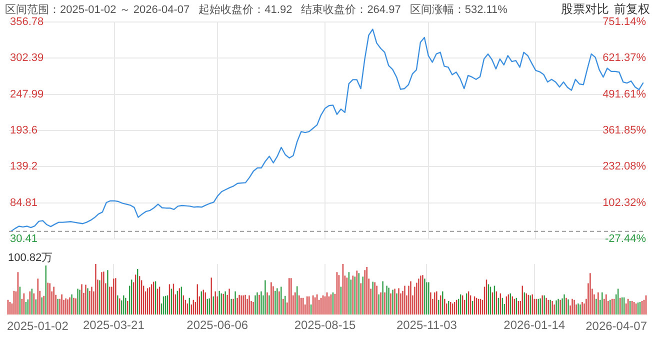 This screenshot has height=337, width=658. What do you see at coordinates (24, 130) in the screenshot?
I see `y-tick-label: 193.6` at bounding box center [24, 130].